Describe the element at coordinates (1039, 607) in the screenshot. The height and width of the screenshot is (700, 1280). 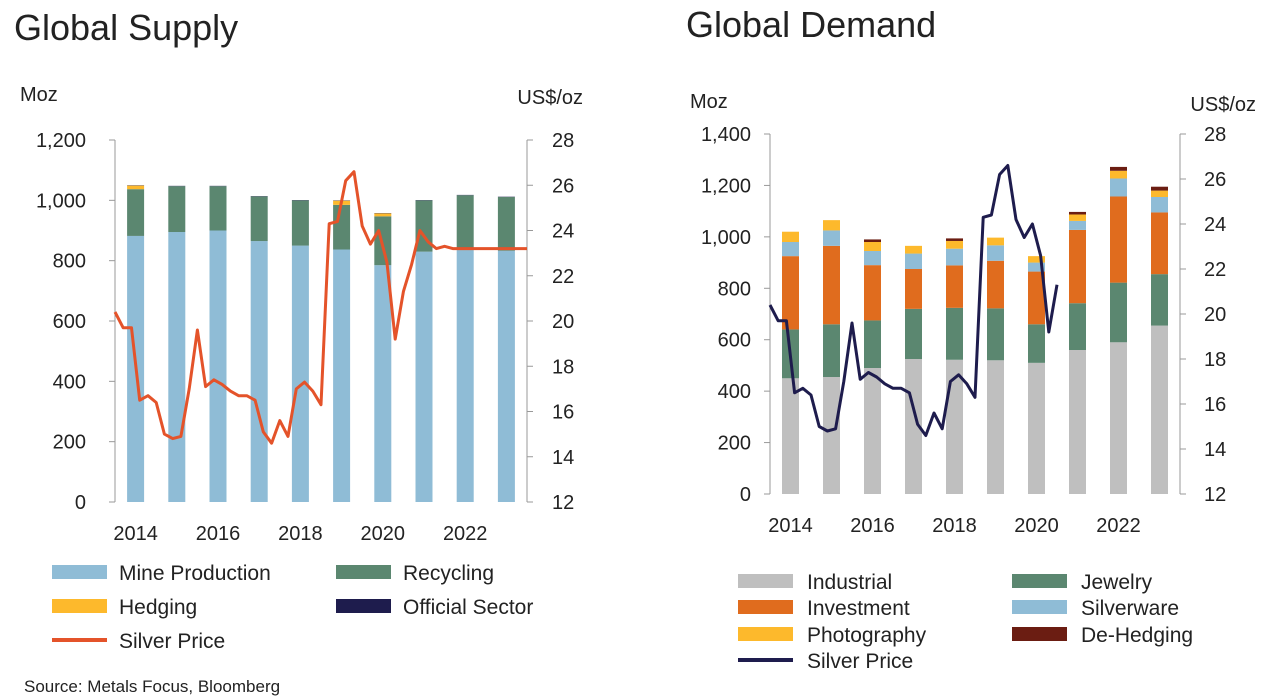
I see `demand-legend-swatch-silverware` at that location.